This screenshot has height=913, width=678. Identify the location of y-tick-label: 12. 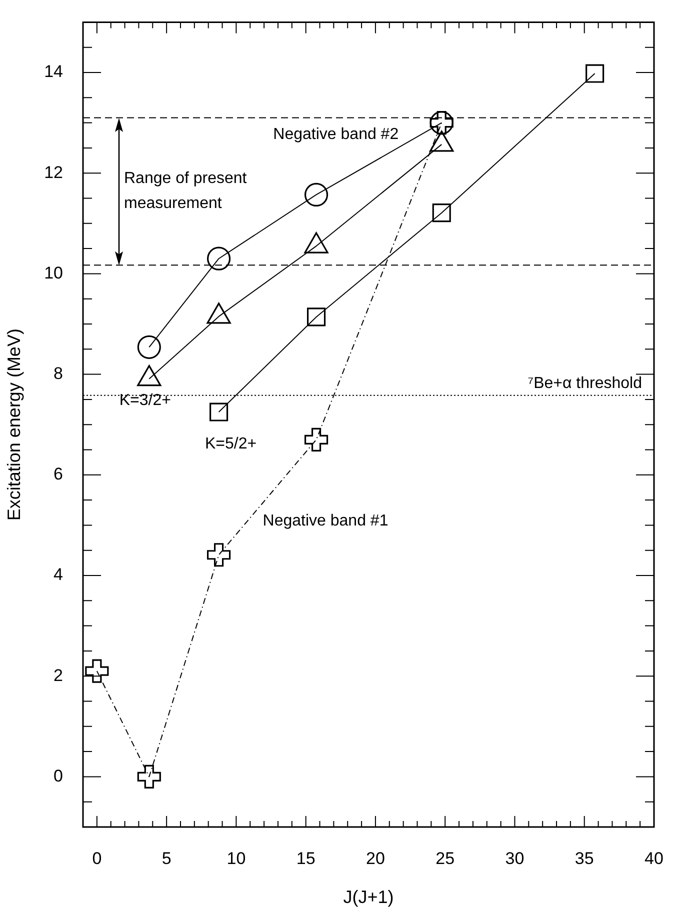
(53, 172).